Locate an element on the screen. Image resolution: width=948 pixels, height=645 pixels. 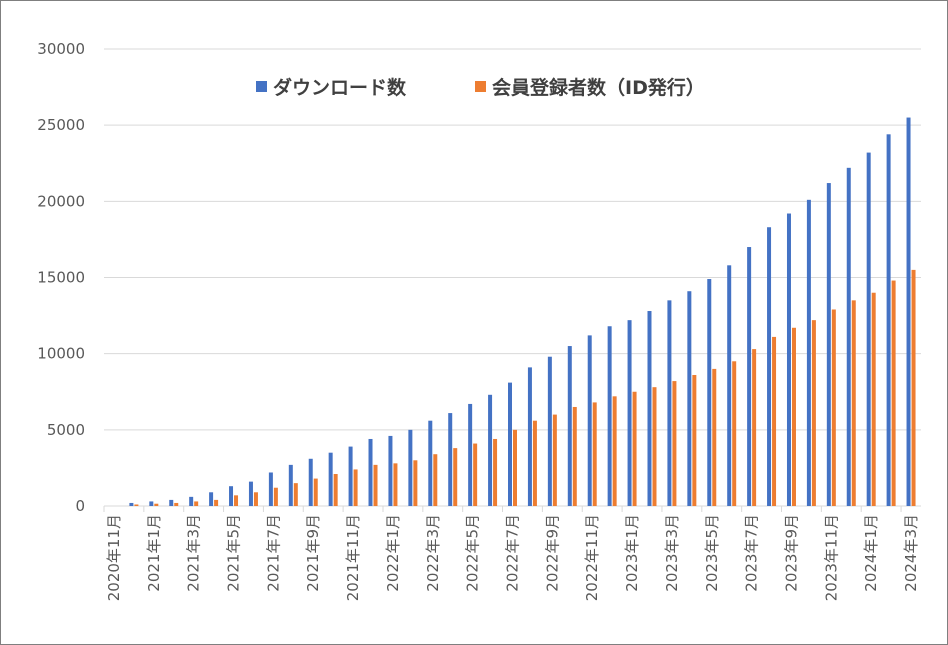
x-tick-label: 2022年11月 is located at coordinates (592, 557).